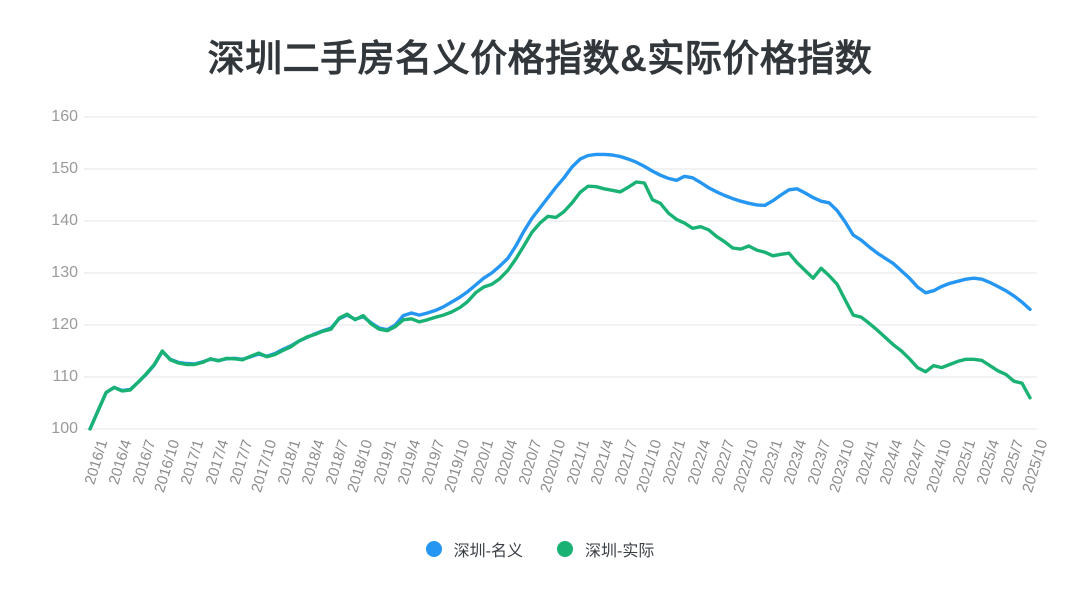 This screenshot has width=1080, height=606. What do you see at coordinates (64, 116) in the screenshot?
I see `y-axis-label: 160` at bounding box center [64, 116].